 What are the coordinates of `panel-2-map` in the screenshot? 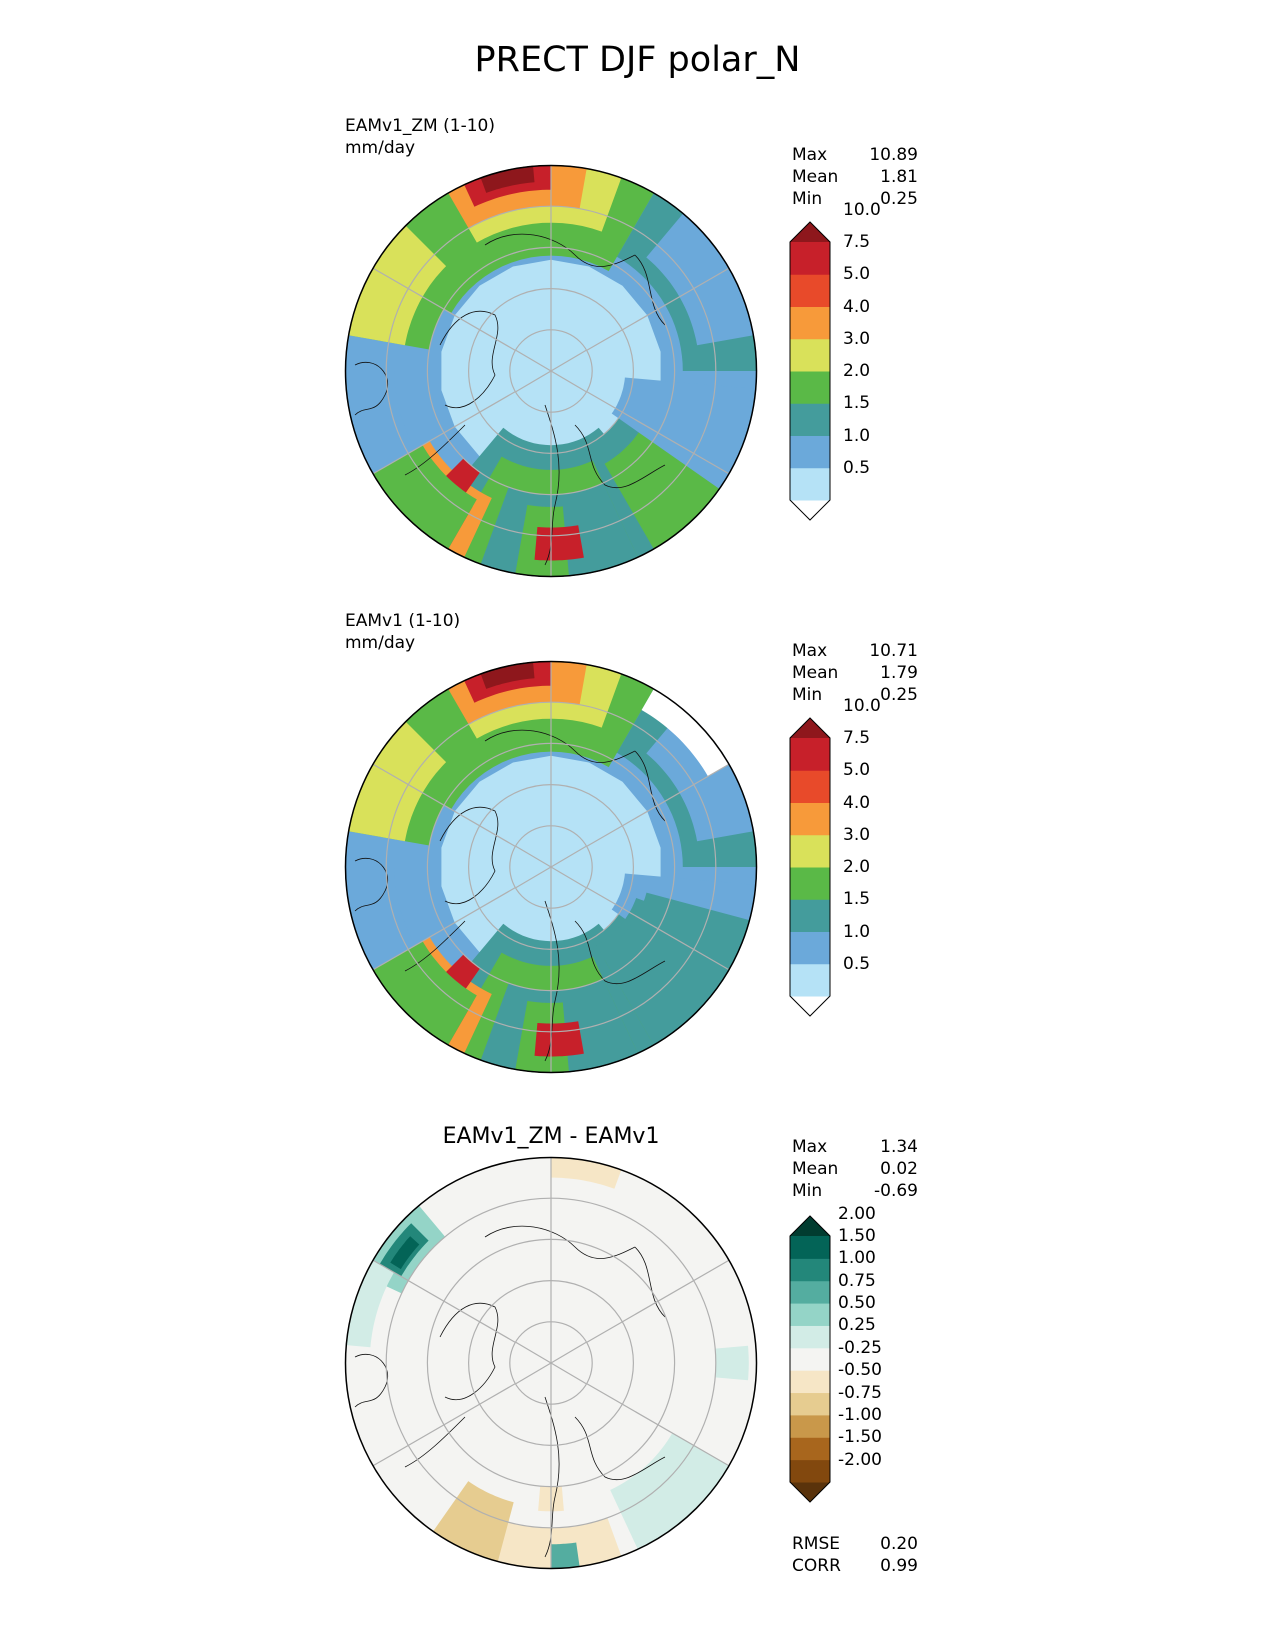 It's located at (551, 867).